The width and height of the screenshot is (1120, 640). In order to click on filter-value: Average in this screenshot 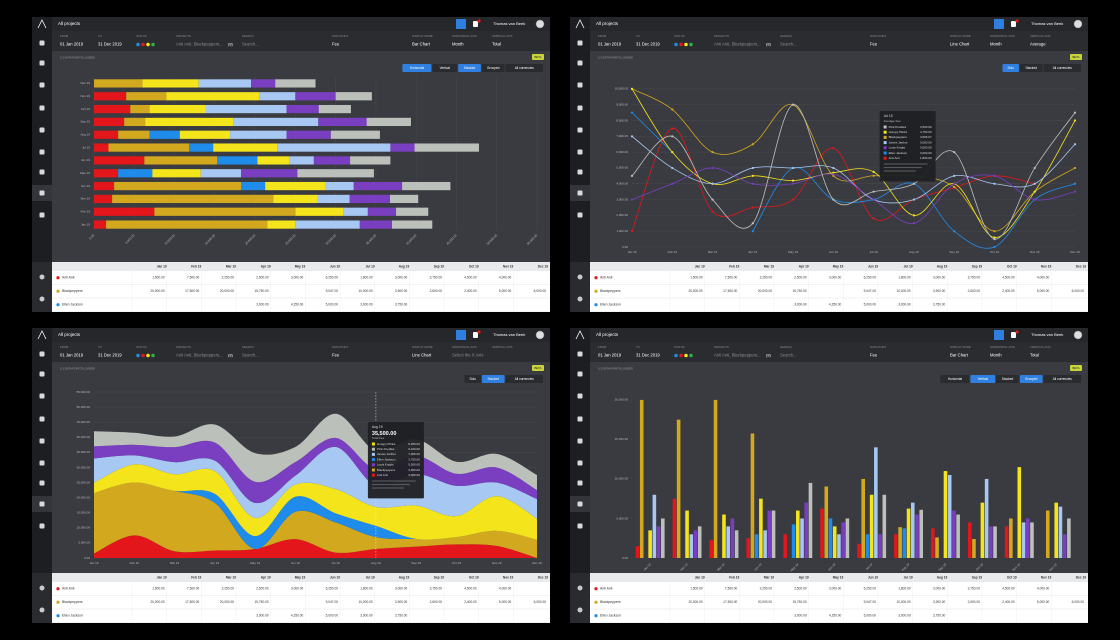, I will do `click(1038, 44)`.